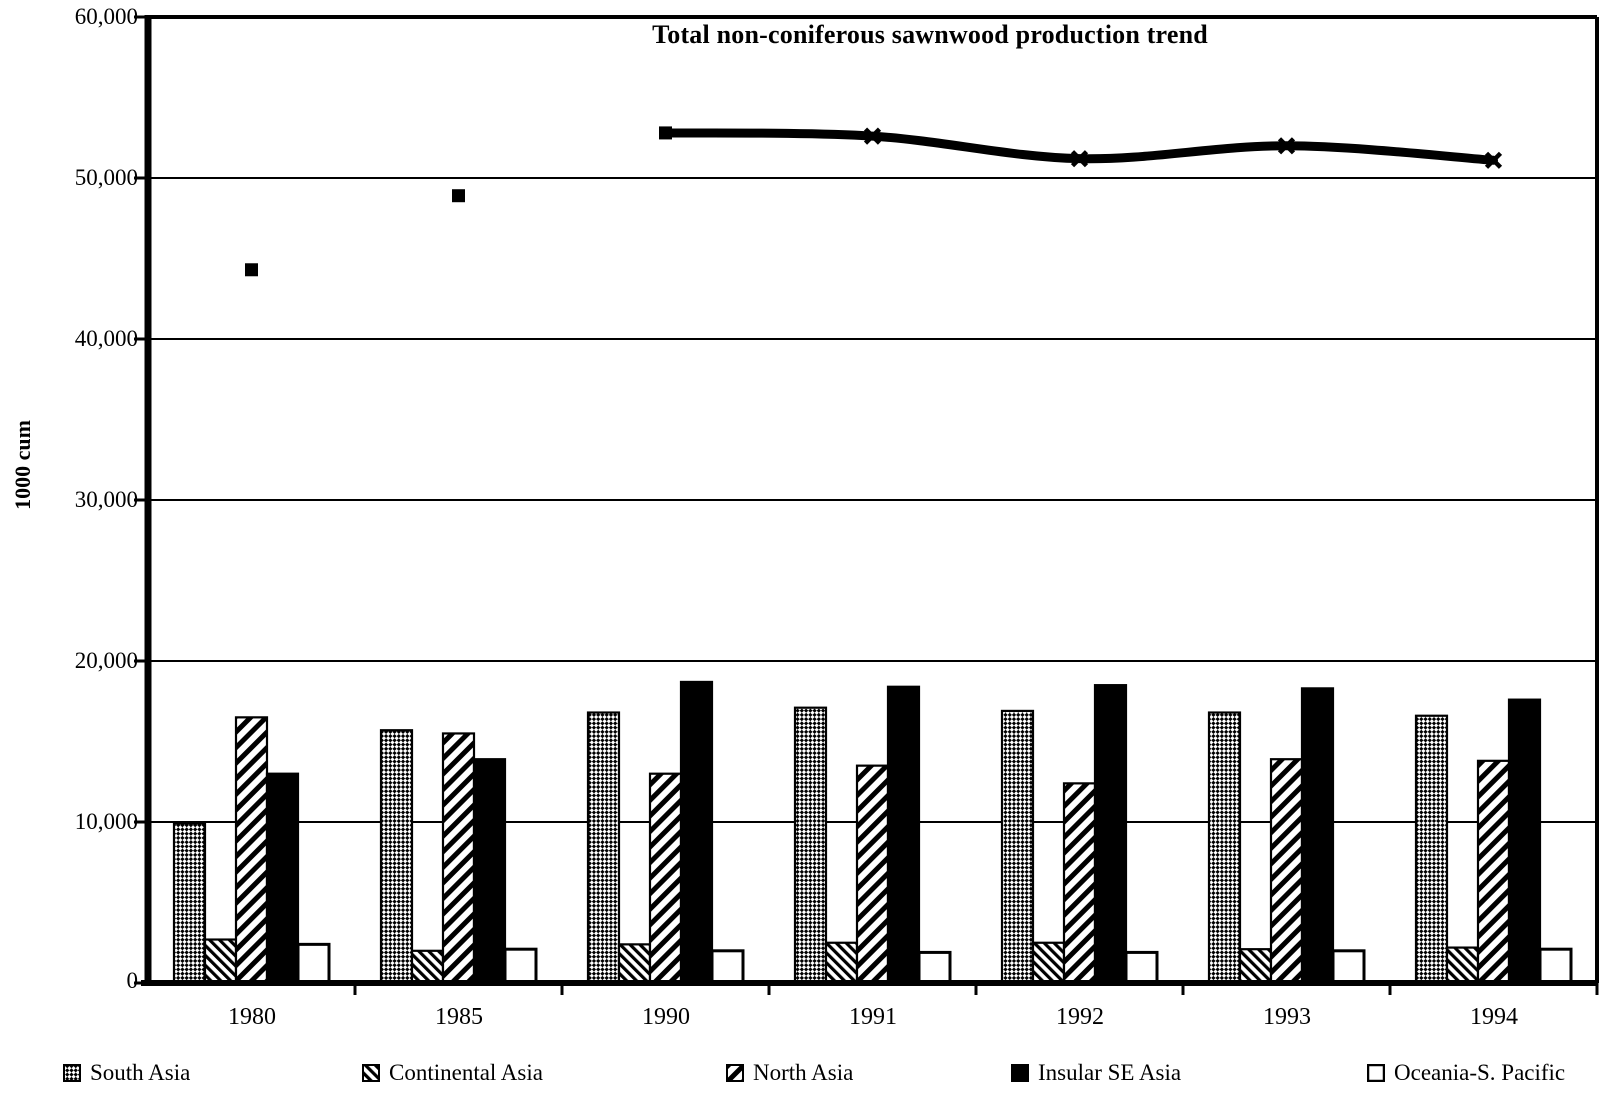 The width and height of the screenshot is (1600, 1103). Describe the element at coordinates (873, 1017) in the screenshot. I see `x-tick-1991: 1991` at that location.